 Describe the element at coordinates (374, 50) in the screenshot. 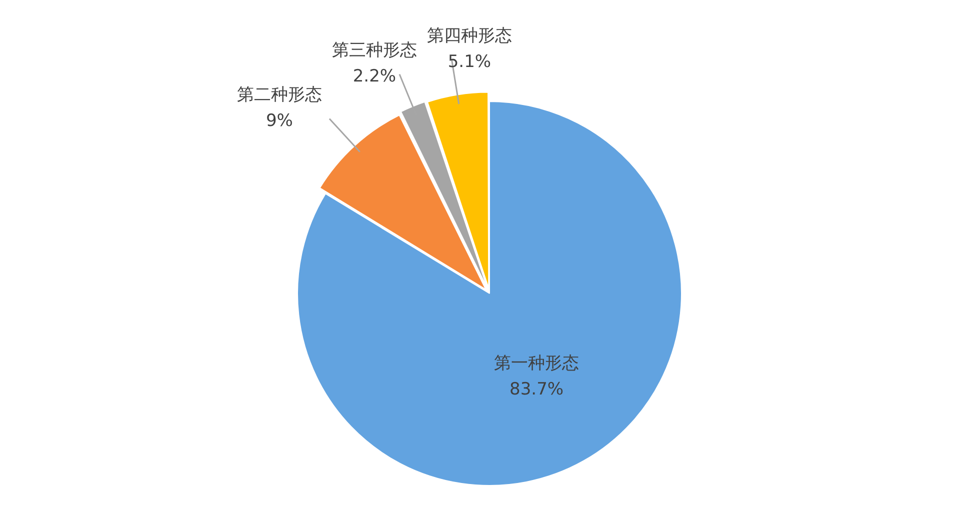

I see `slice-label: 第三种形态` at that location.